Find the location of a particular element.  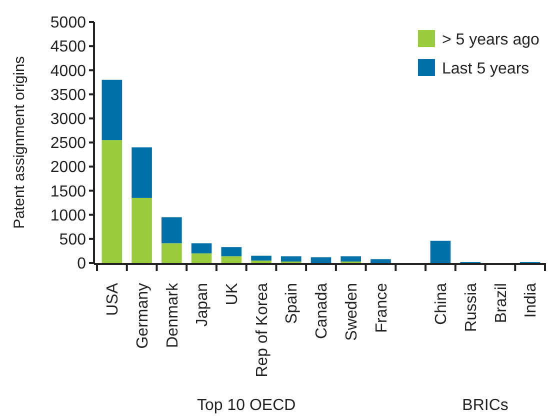

x-tick-label: India is located at coordinates (531, 300).